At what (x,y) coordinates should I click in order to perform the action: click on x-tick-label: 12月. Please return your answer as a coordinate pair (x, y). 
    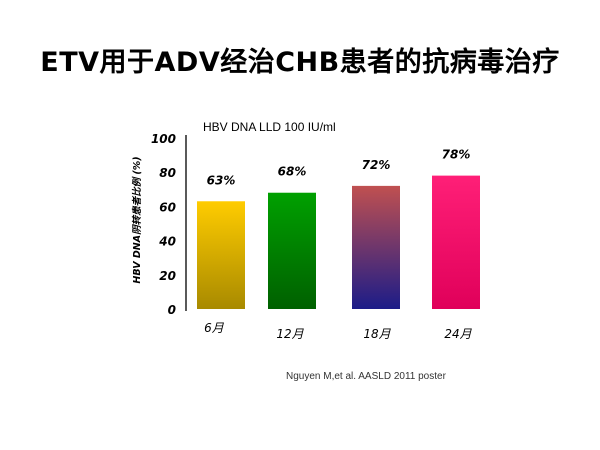
    Looking at the image, I should click on (290, 334).